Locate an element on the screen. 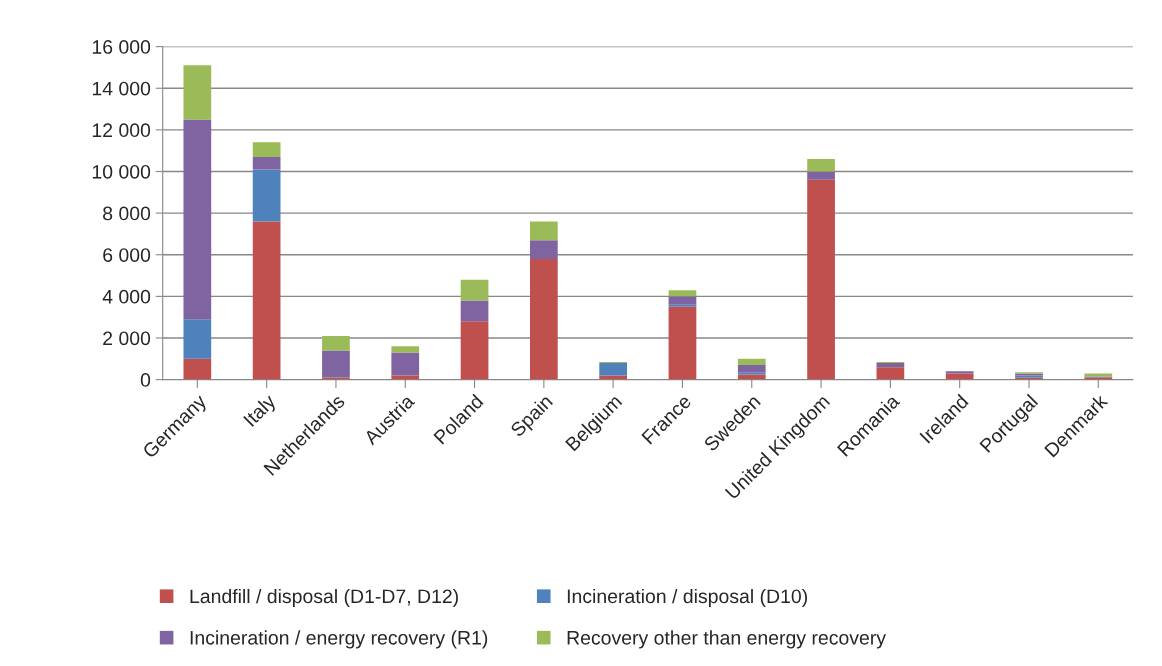 This screenshot has width=1162, height=666. y-tick-label: 6 000 is located at coordinates (127, 255).